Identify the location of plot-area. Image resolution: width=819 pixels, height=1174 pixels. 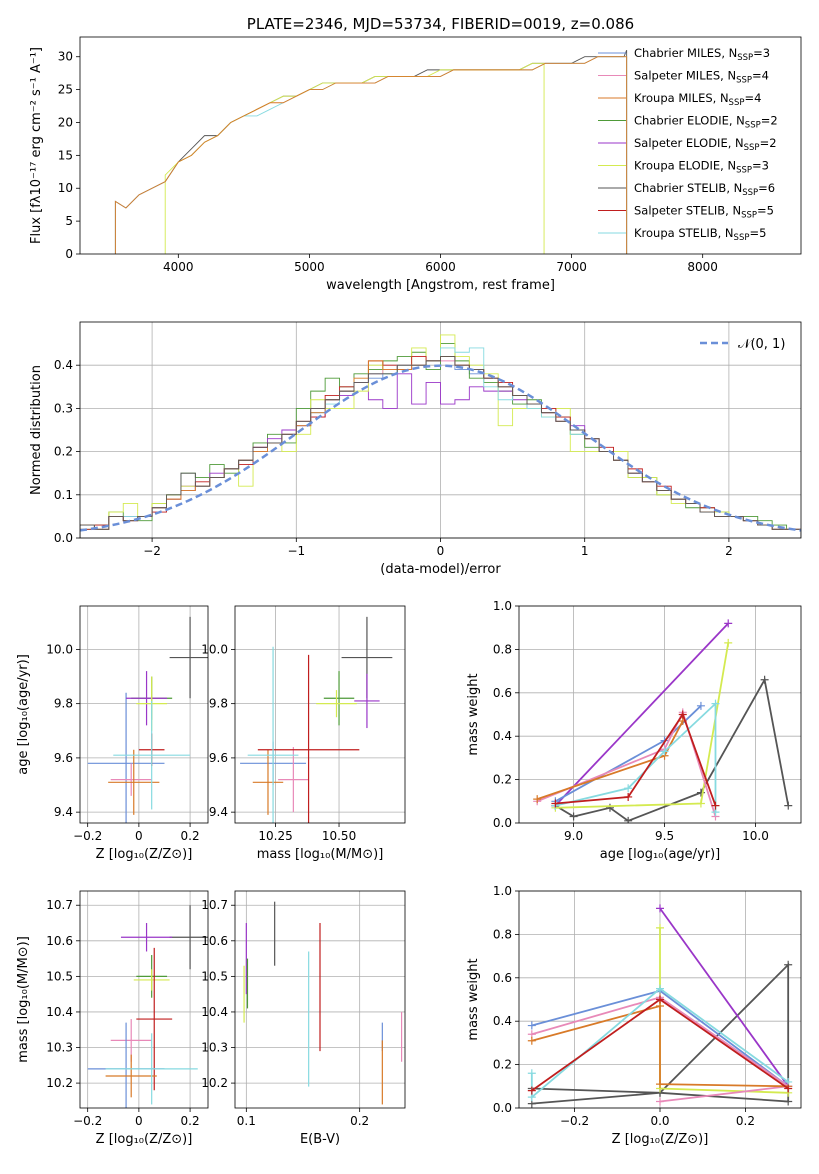
(147, 1006).